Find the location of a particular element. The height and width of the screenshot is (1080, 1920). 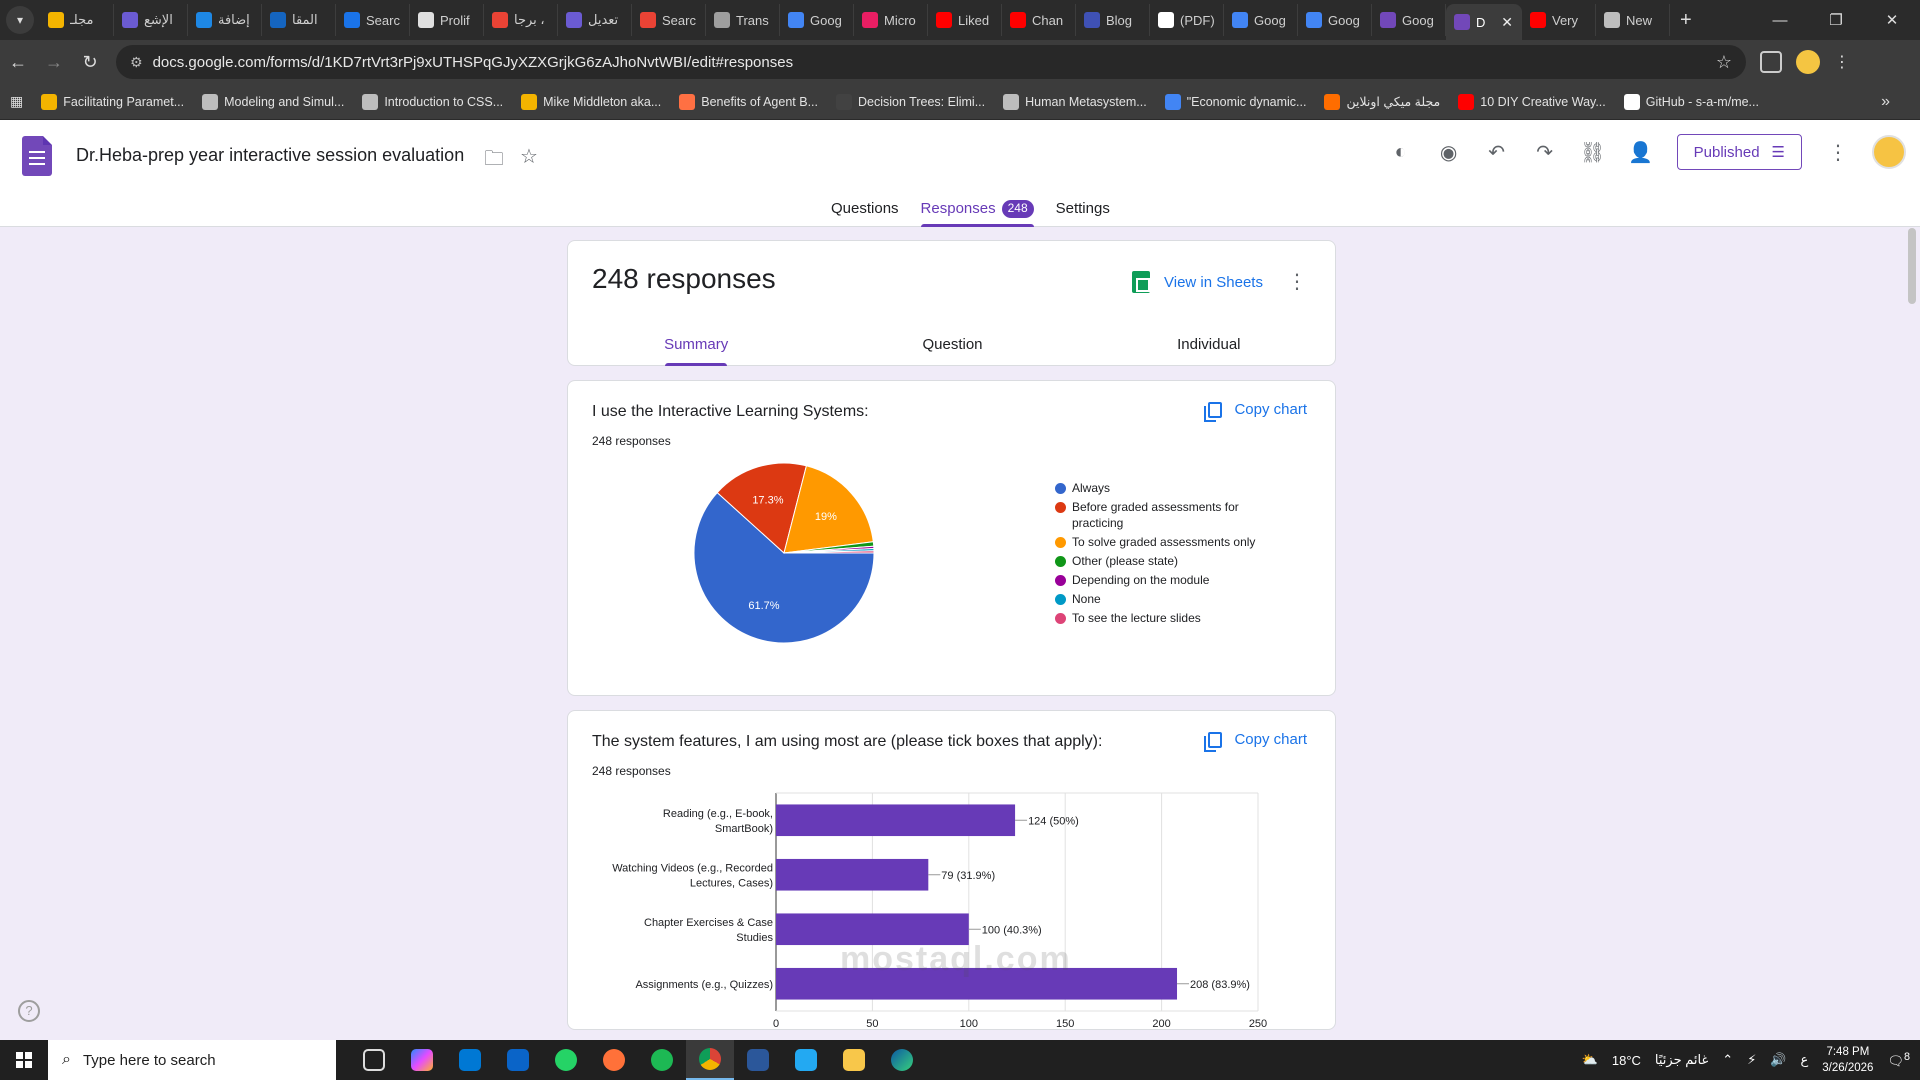

browser-profile-avatar is located at coordinates (1808, 62).